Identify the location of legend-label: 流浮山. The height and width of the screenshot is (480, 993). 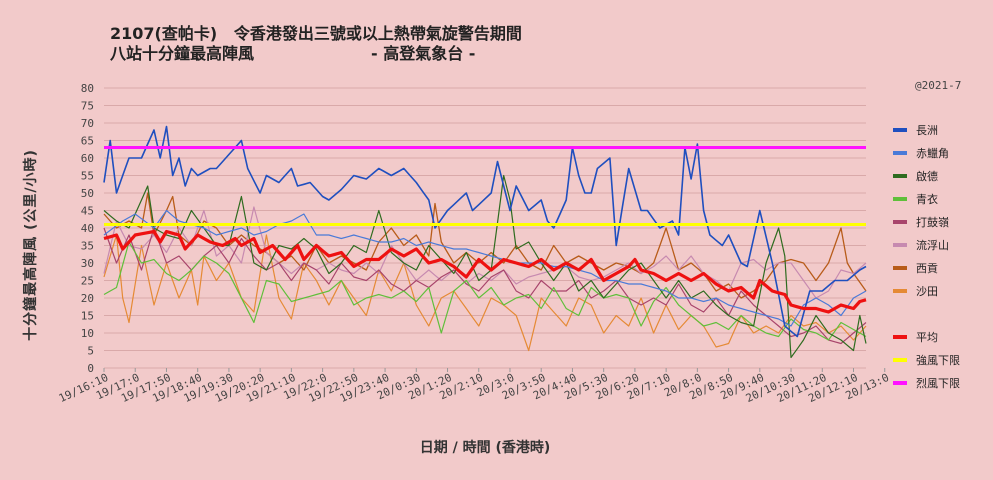
(932, 245).